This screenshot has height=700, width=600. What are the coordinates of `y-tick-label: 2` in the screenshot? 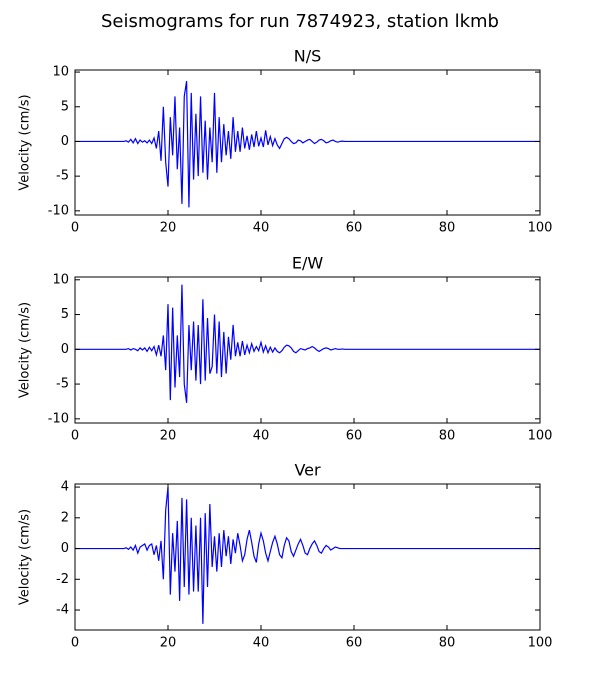 It's located at (65, 517).